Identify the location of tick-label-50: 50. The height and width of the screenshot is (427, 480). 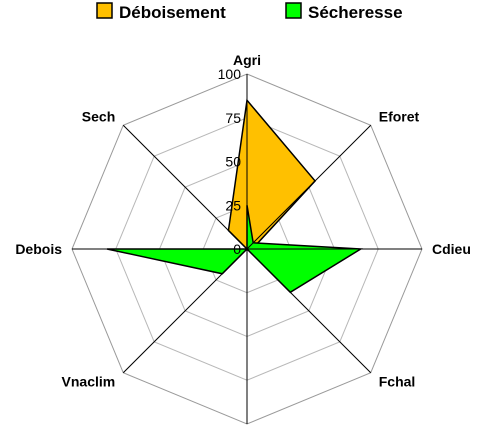
(233, 162).